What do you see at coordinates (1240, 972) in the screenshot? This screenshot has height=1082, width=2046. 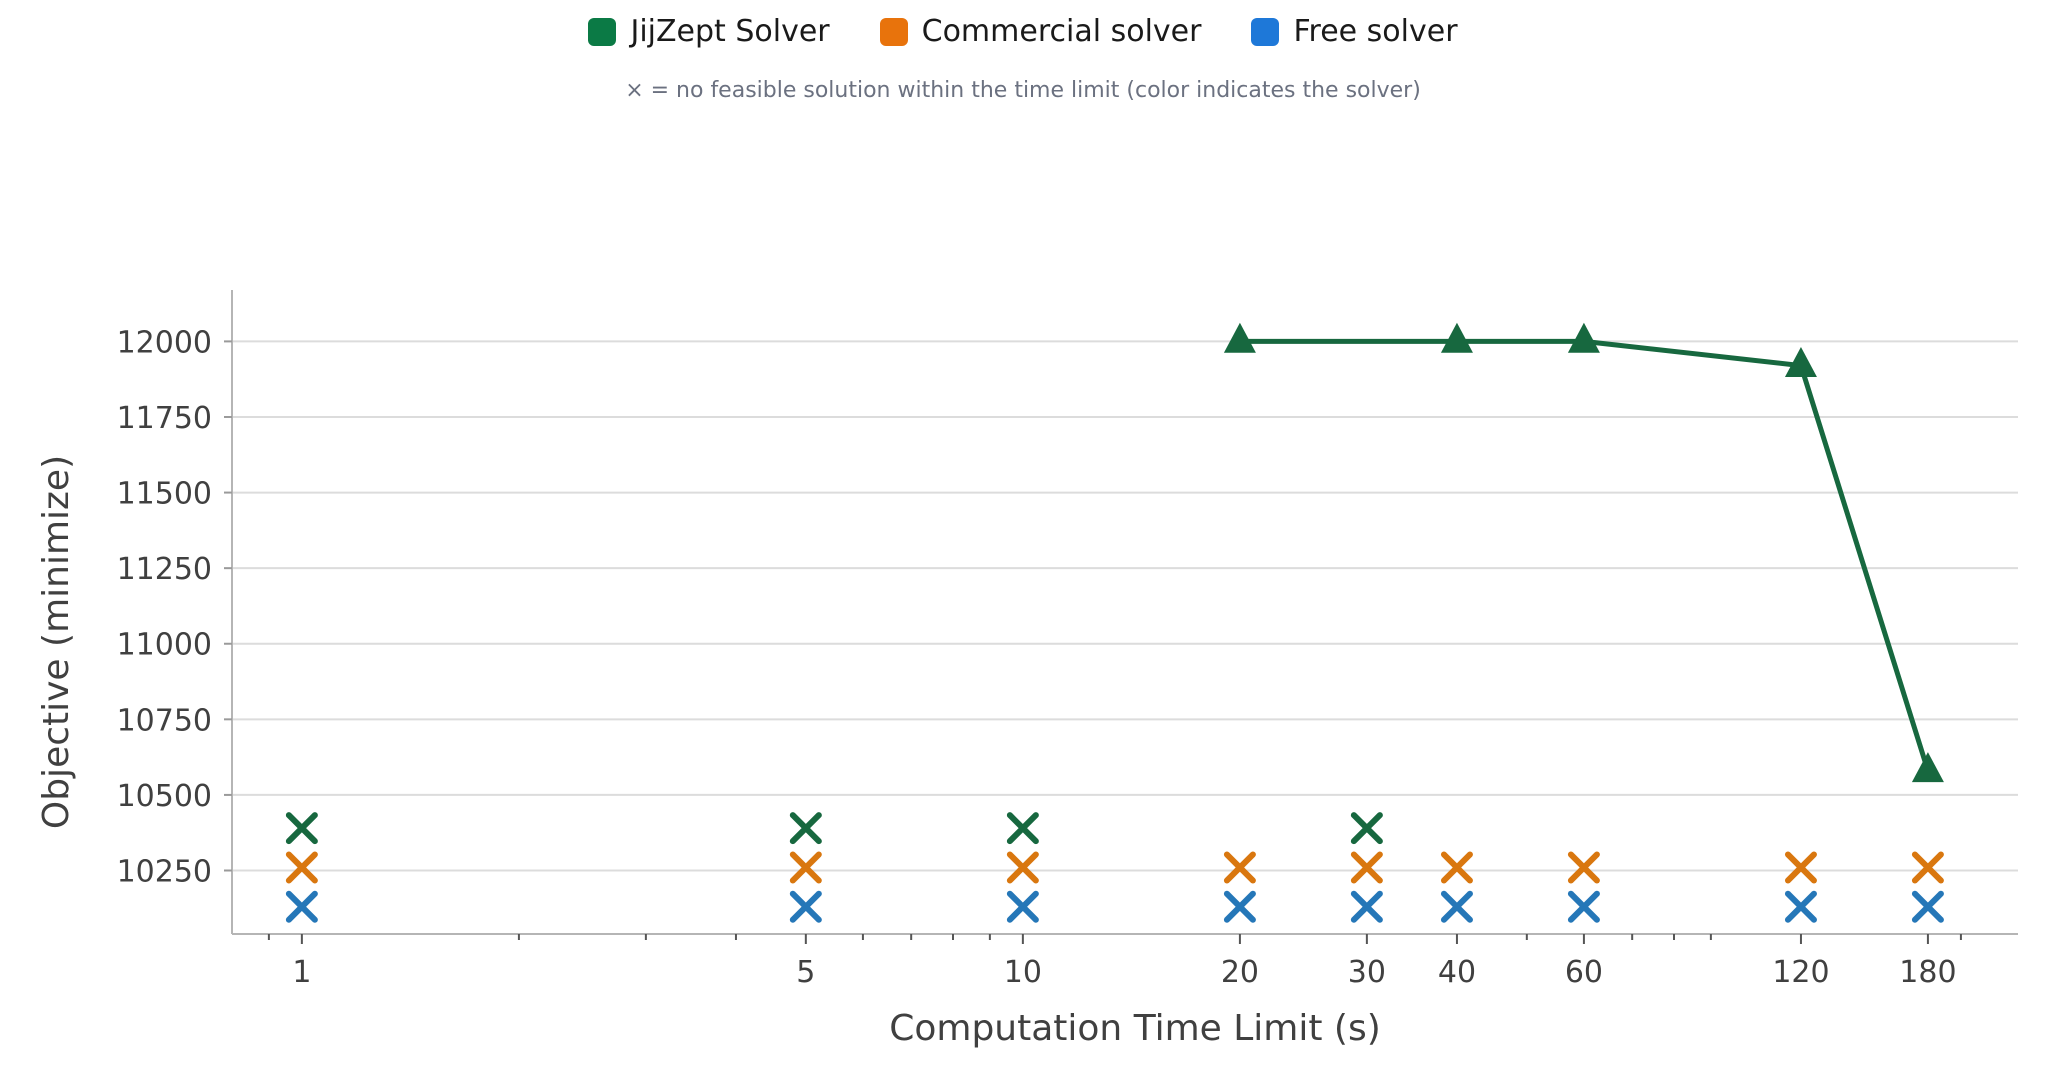 I see `x-tick-label: 20` at bounding box center [1240, 972].